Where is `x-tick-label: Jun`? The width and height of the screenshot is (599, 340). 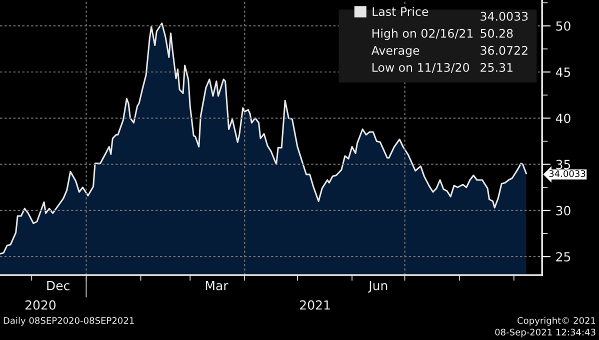 x-tick-label: Jun is located at coordinates (378, 287).